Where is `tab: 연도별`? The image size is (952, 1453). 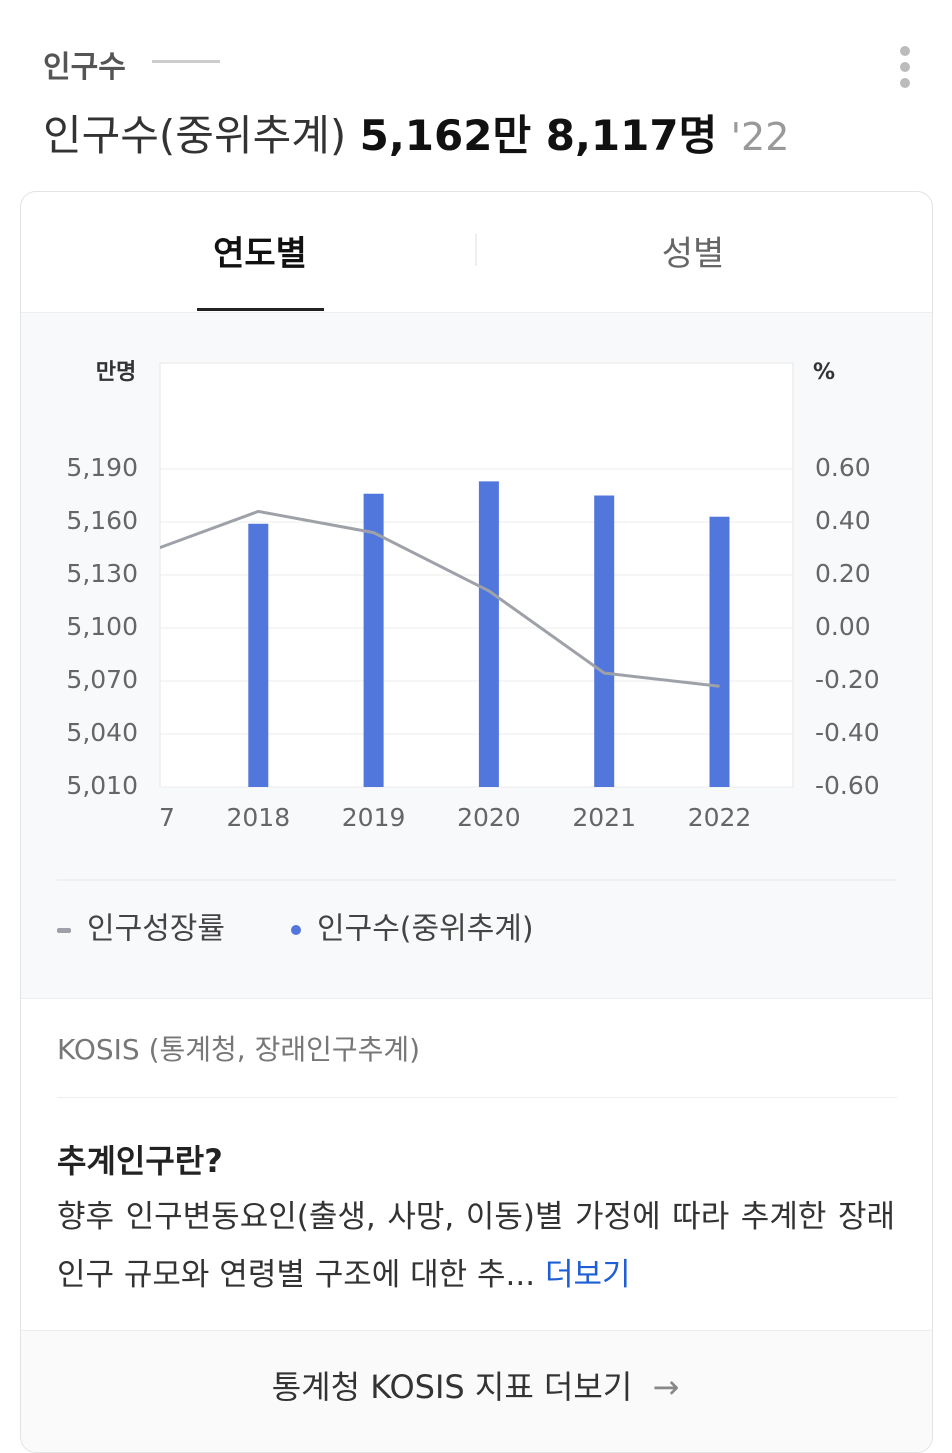
tab: 연도별 is located at coordinates (260, 254).